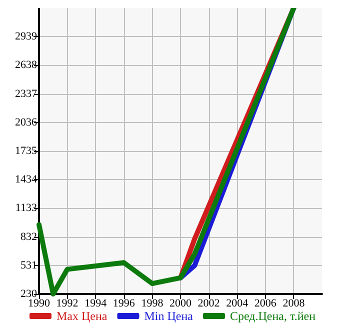 The height and width of the screenshot is (335, 345). What do you see at coordinates (294, 304) in the screenshot?
I see `x-tick-label: 2008` at bounding box center [294, 304].